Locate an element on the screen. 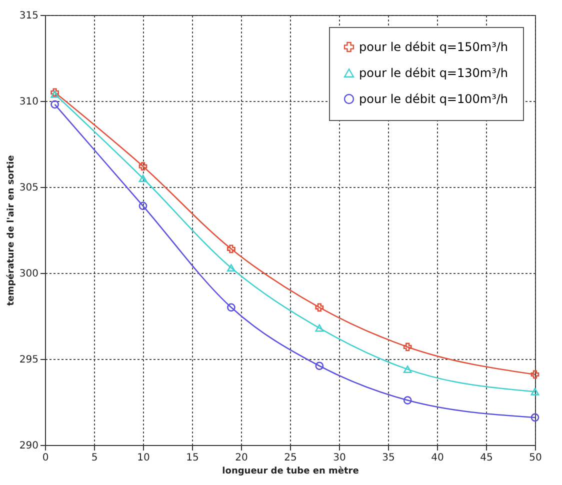 The image size is (562, 485). y-tick-label: 315 is located at coordinates (28, 16).